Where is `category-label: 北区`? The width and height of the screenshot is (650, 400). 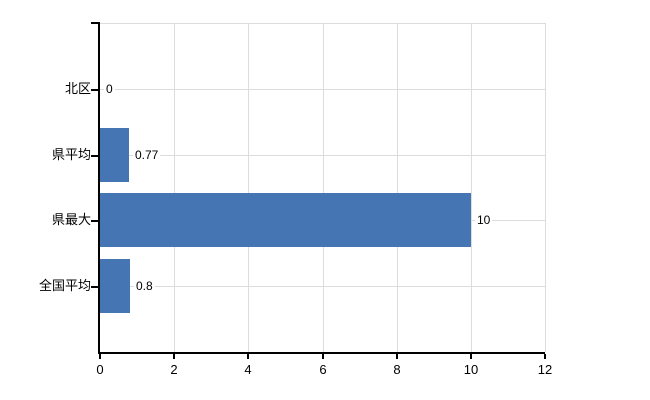
category-label: 北区 is located at coordinates (77, 88).